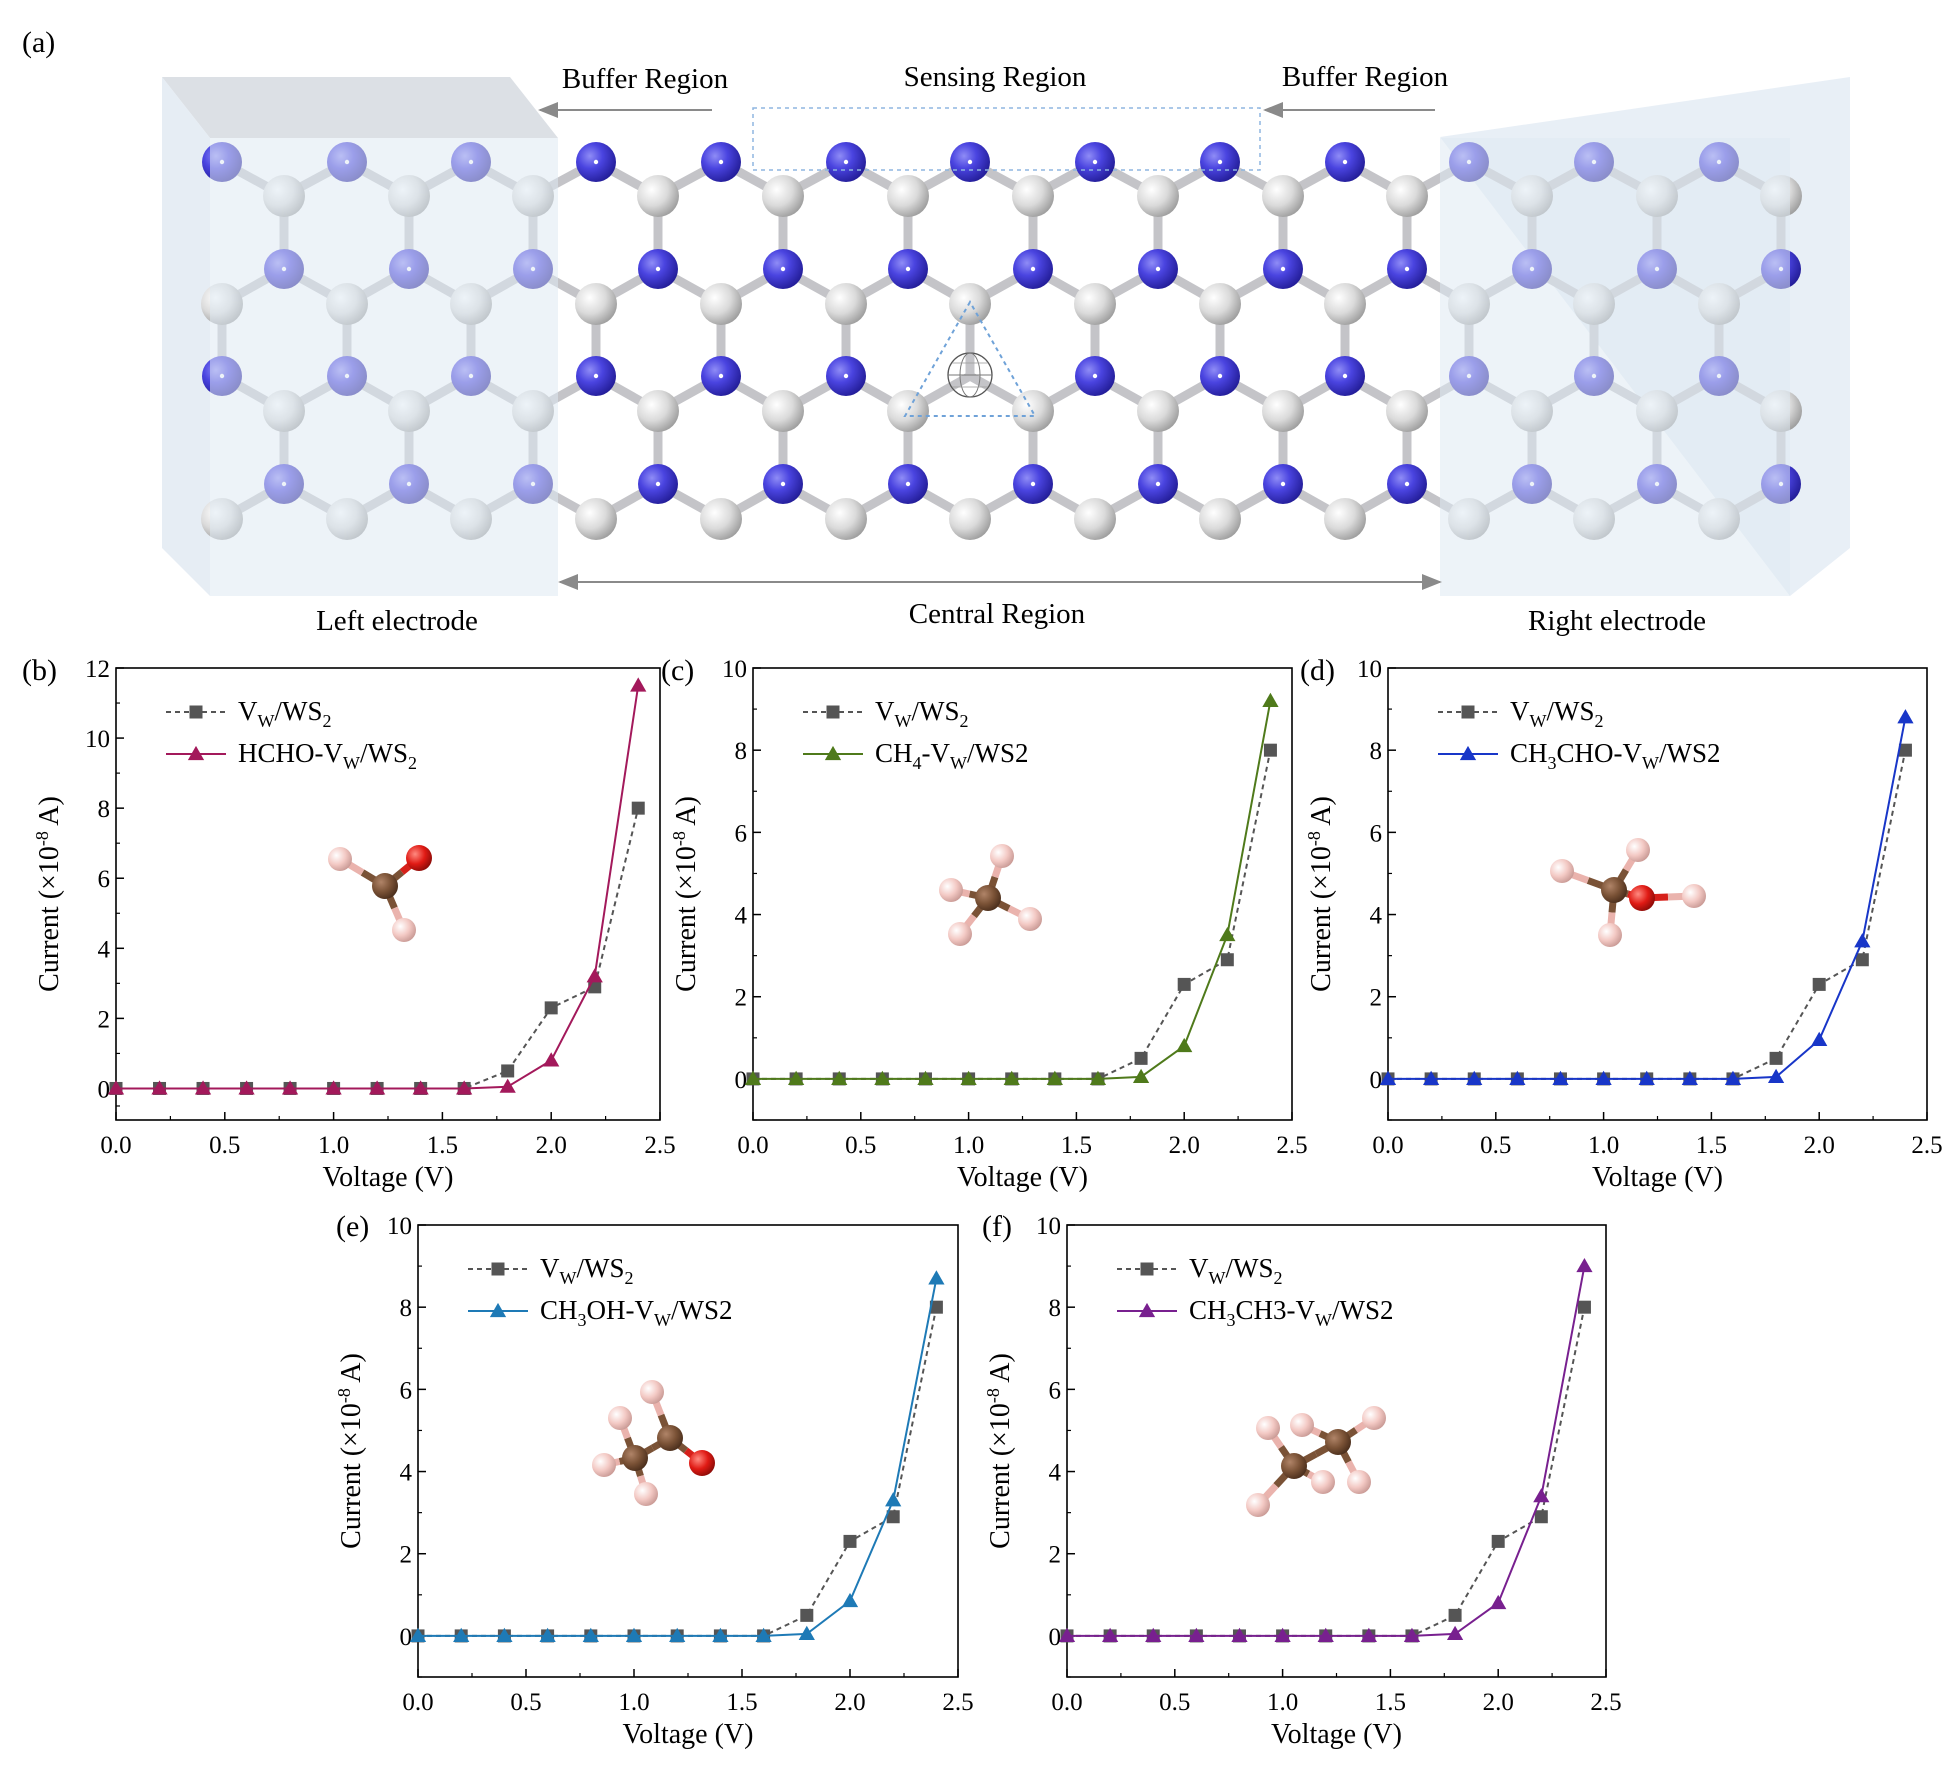  I want to click on legend-label: HCHO-VW/WS2, so click(327, 755).